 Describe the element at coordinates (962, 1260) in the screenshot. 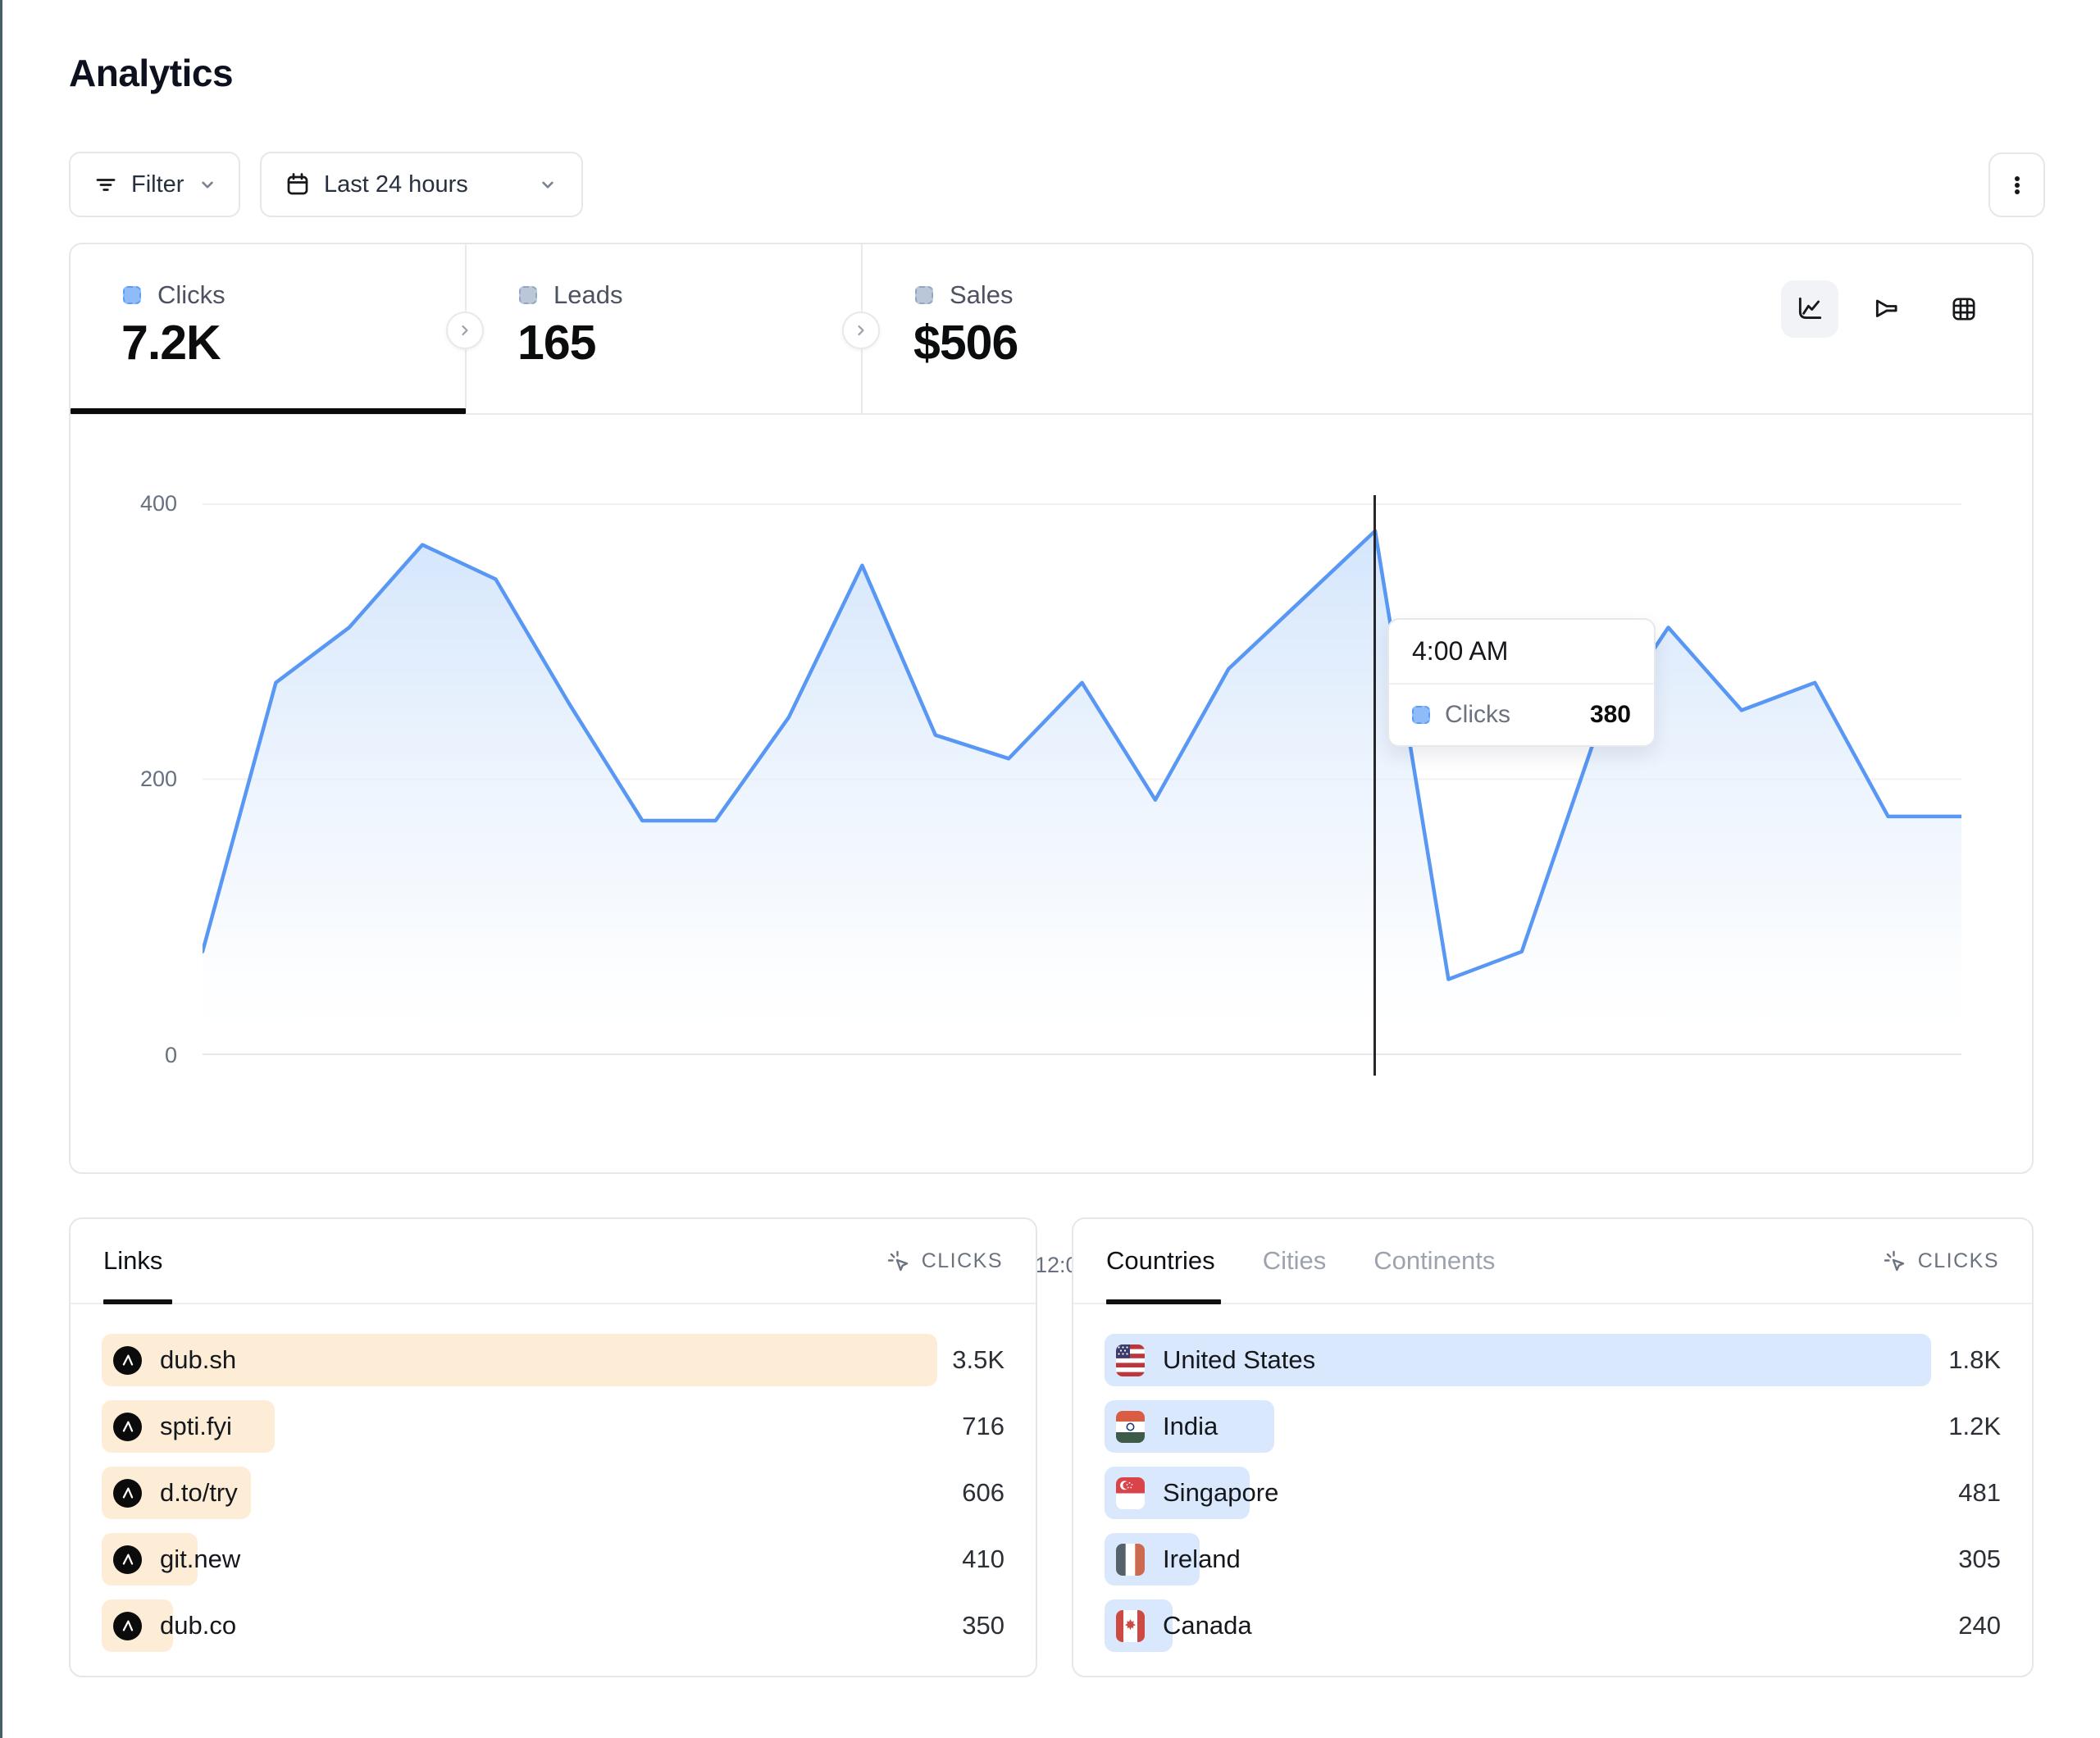

I see `links-metric-label: CLICKS` at that location.